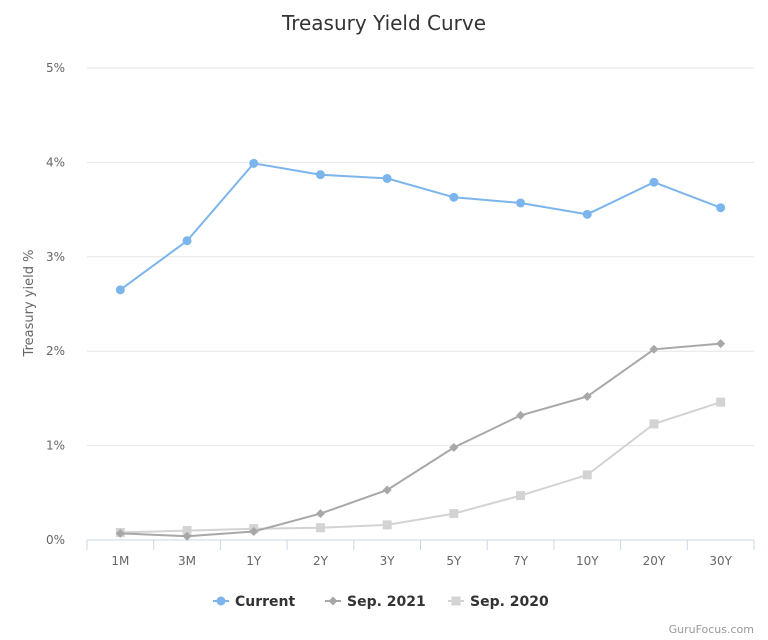 Image resolution: width=768 pixels, height=640 pixels. I want to click on legend-label: Current, so click(265, 602).